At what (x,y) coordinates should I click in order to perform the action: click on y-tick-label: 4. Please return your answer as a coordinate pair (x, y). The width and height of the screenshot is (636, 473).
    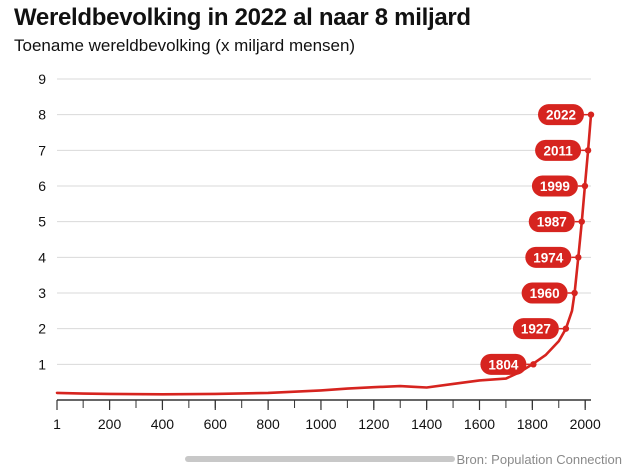
    Looking at the image, I should click on (42, 257).